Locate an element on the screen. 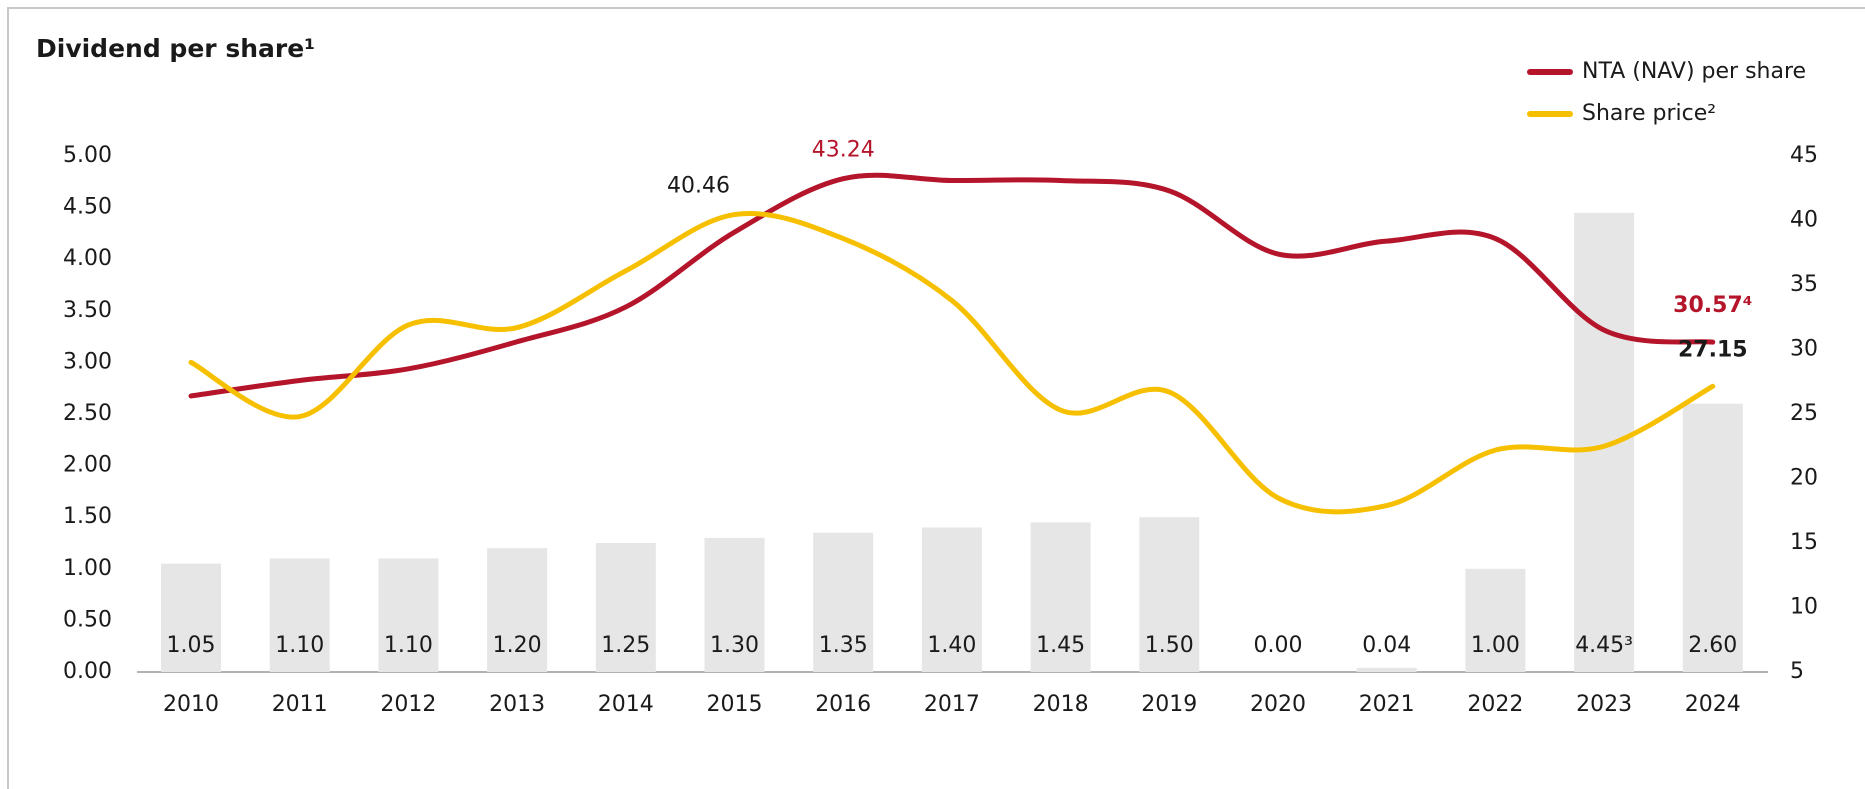 The width and height of the screenshot is (1865, 789). x-tick-label: 2012 is located at coordinates (408, 704).